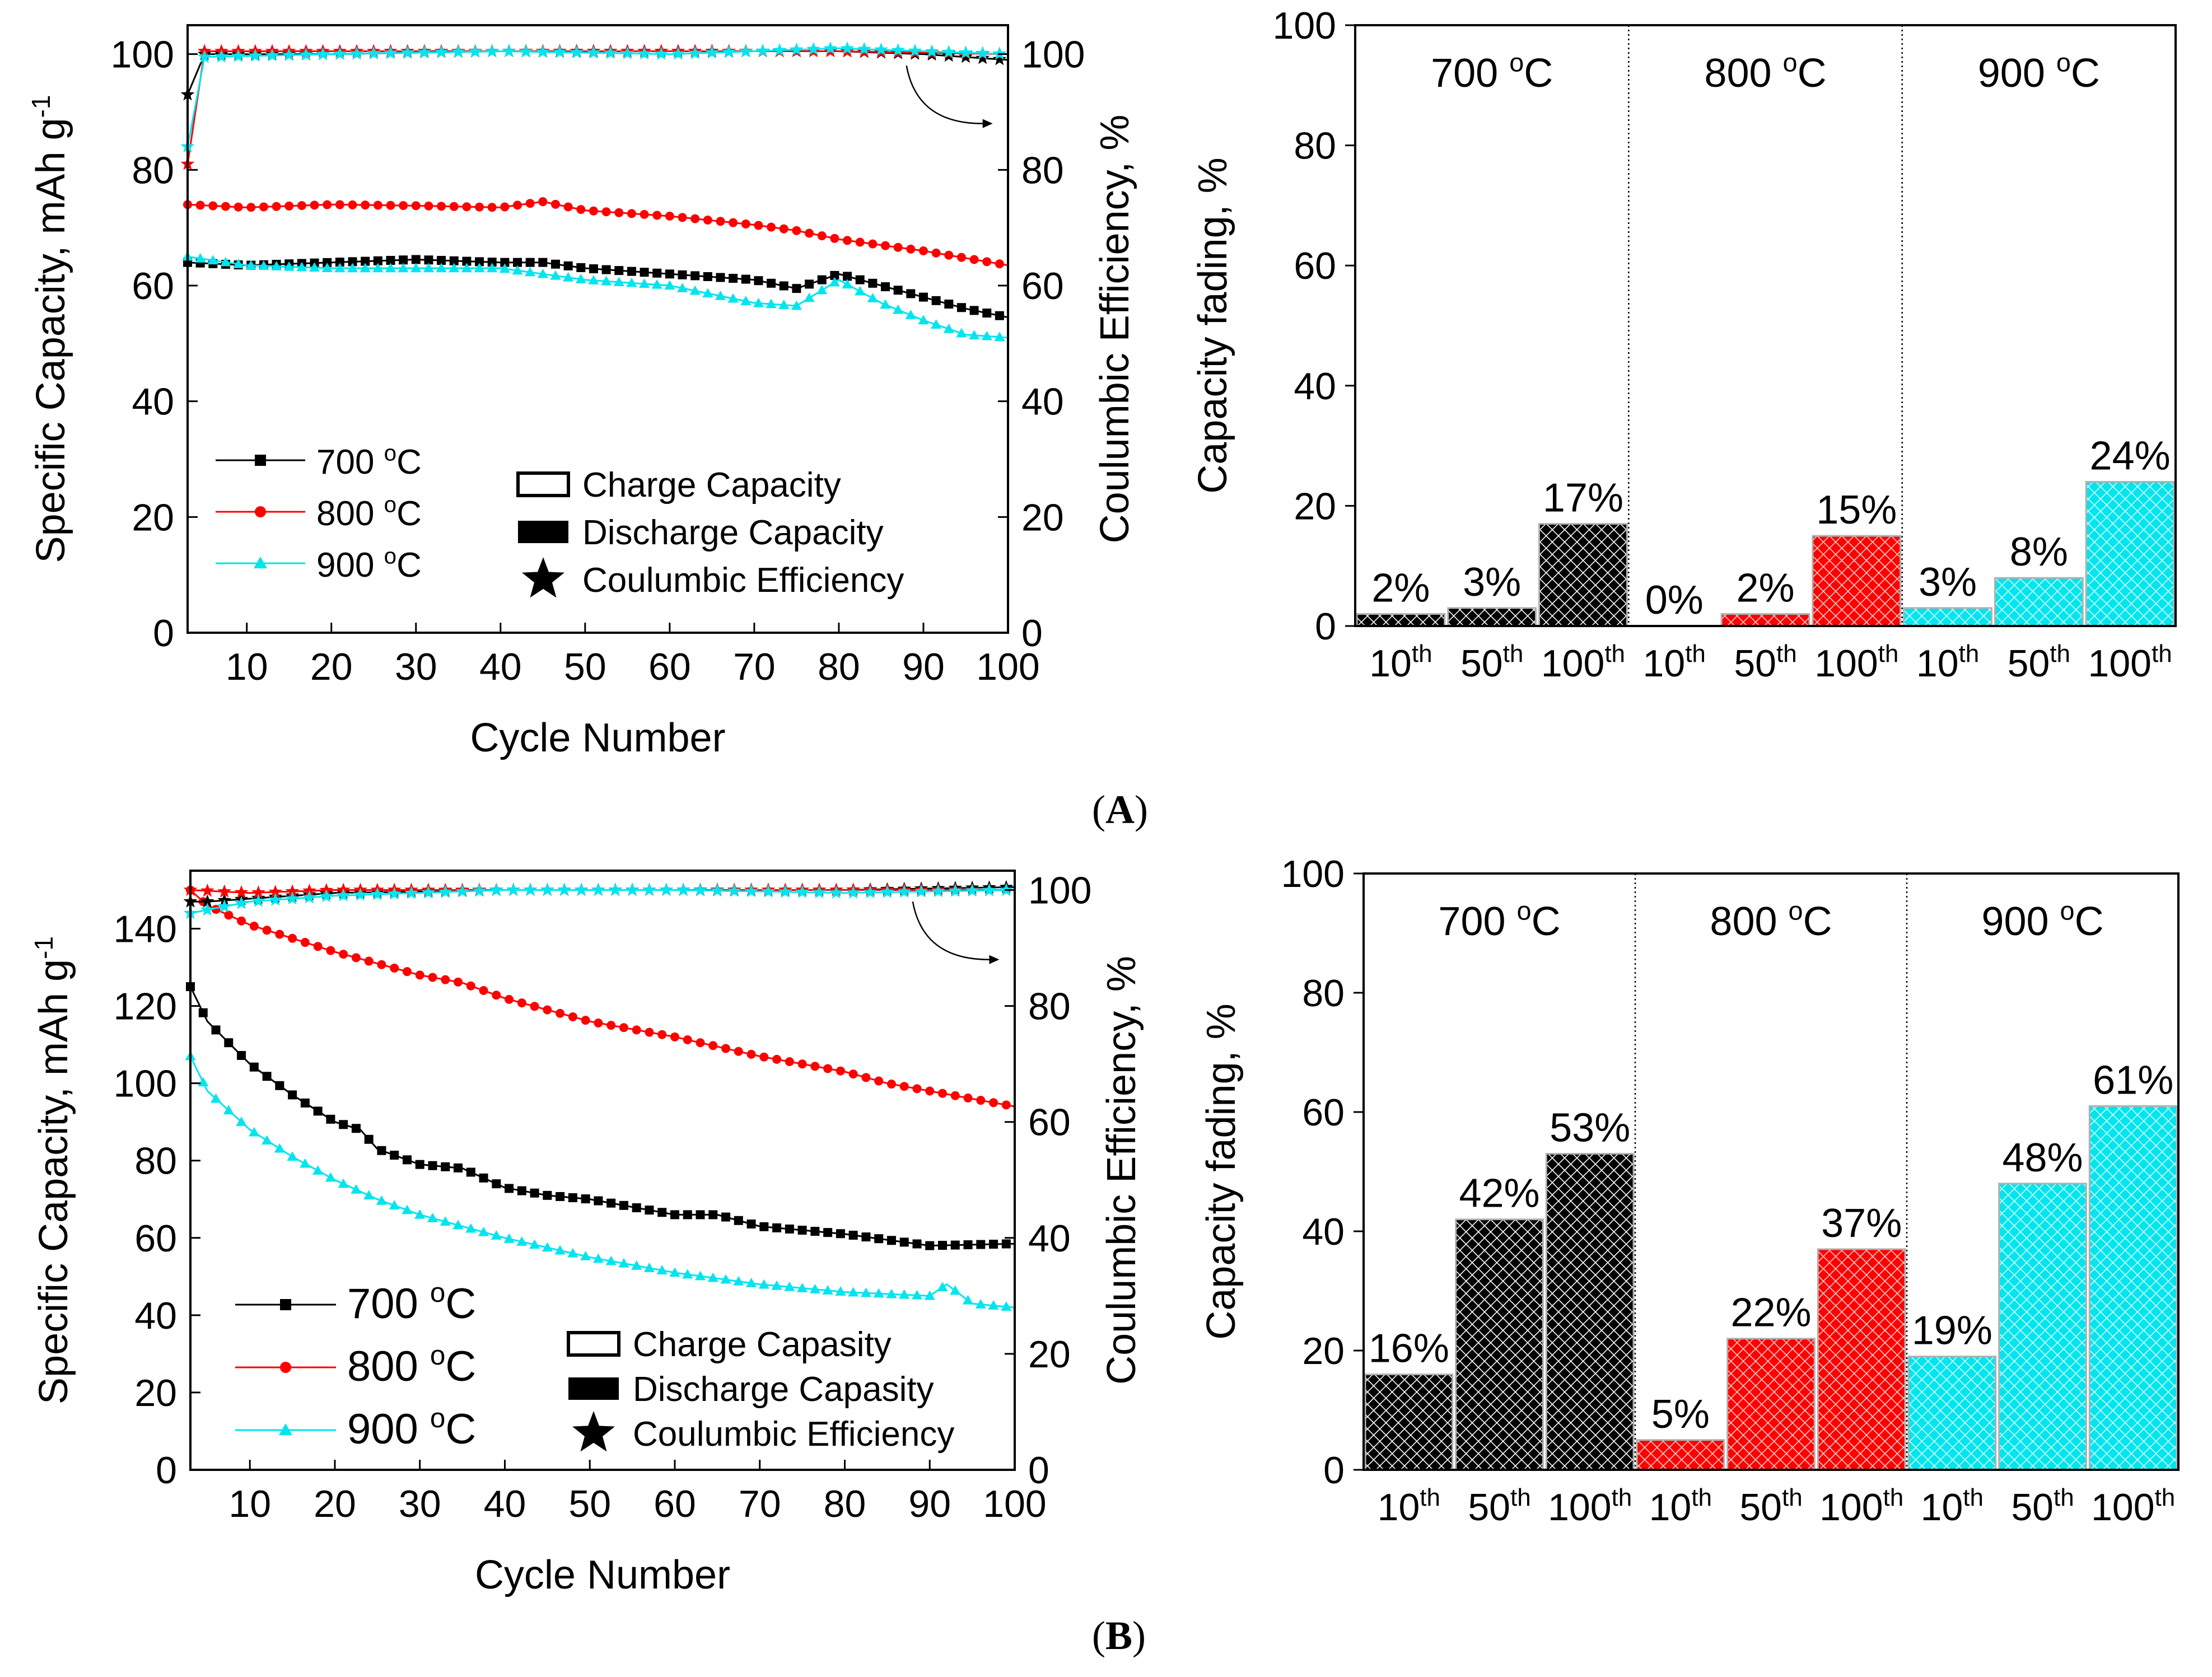 This screenshot has height=1677, width=2212. What do you see at coordinates (1324, 1112) in the screenshot?
I see `y-tick-label: 60` at bounding box center [1324, 1112].